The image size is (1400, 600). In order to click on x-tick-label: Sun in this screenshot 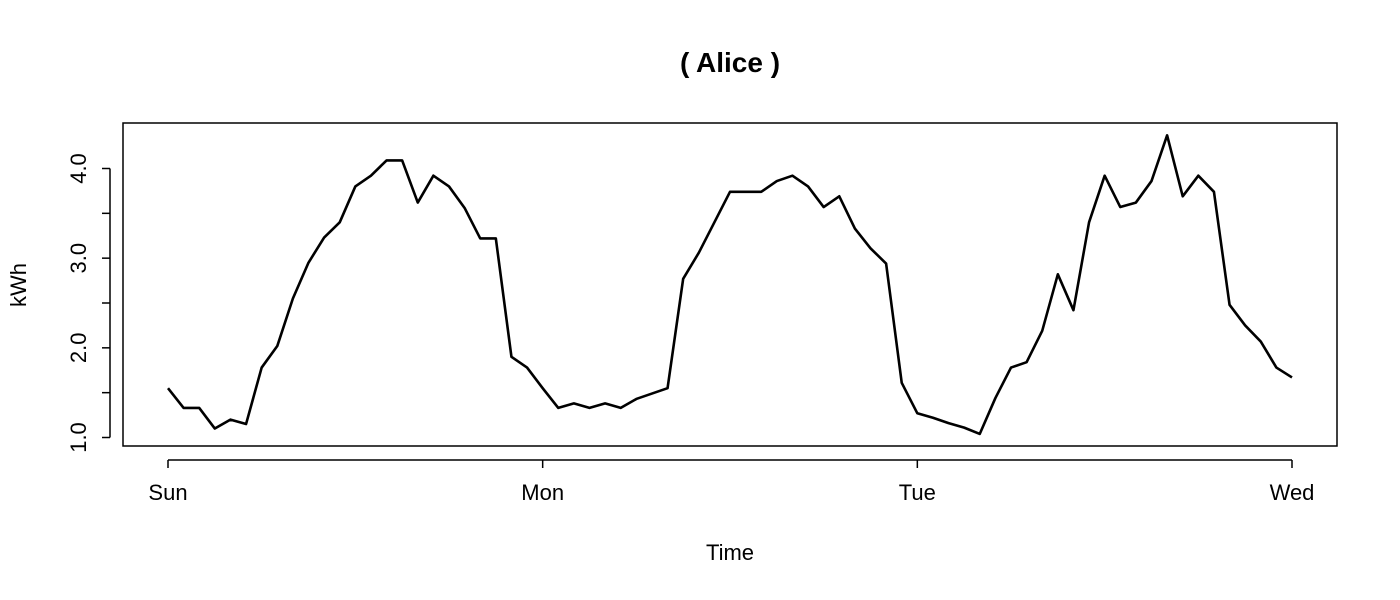, I will do `click(167, 492)`.